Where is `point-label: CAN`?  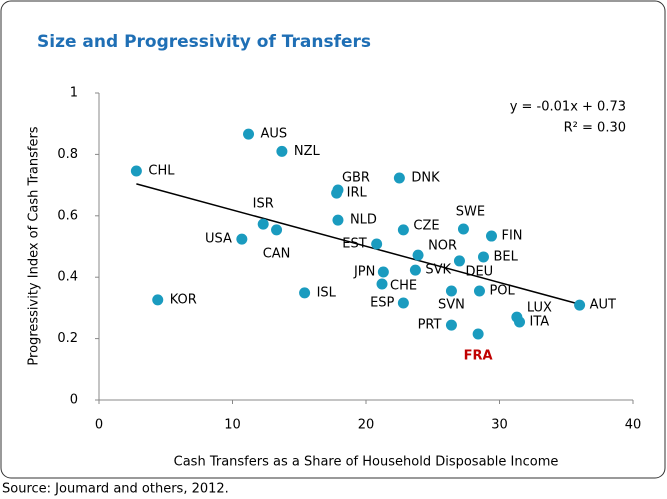 point-label: CAN is located at coordinates (277, 253).